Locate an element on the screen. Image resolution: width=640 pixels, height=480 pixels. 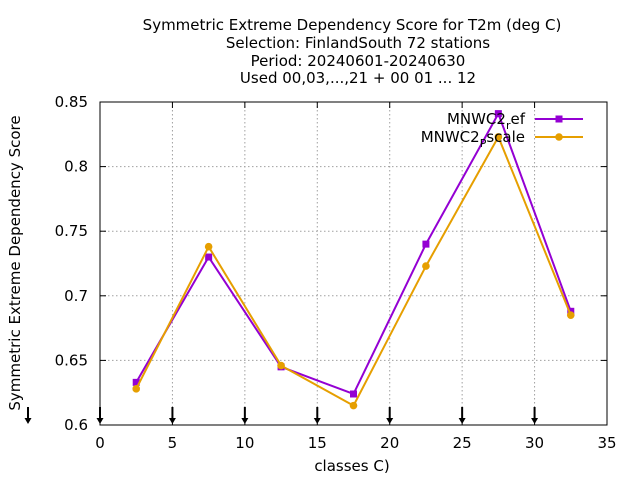
y-tick-label: 0.7 is located at coordinates (76, 296).